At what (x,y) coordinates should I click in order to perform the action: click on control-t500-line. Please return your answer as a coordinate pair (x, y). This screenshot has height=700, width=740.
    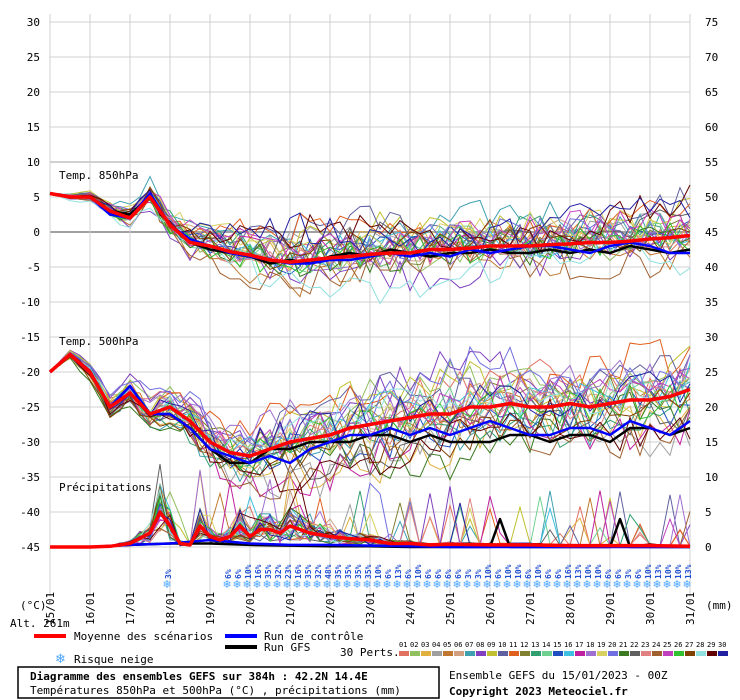
    Looking at the image, I should click on (370, 409).